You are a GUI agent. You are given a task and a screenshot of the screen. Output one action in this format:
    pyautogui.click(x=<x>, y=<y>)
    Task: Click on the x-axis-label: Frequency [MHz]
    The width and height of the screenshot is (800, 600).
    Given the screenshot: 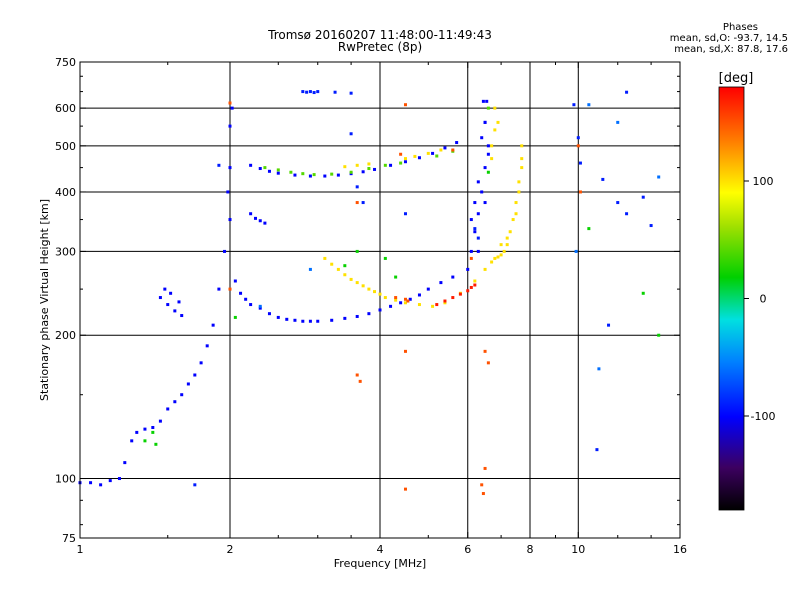 What is the action you would take?
    pyautogui.click(x=380, y=563)
    